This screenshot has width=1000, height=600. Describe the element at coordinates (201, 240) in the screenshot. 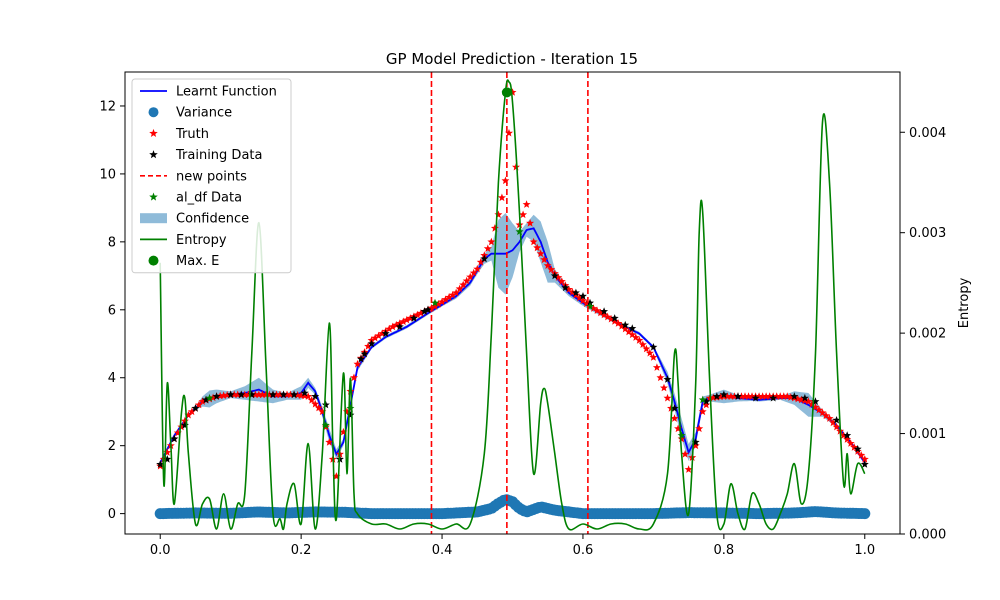

I see `legend-label: Entropy` at that location.